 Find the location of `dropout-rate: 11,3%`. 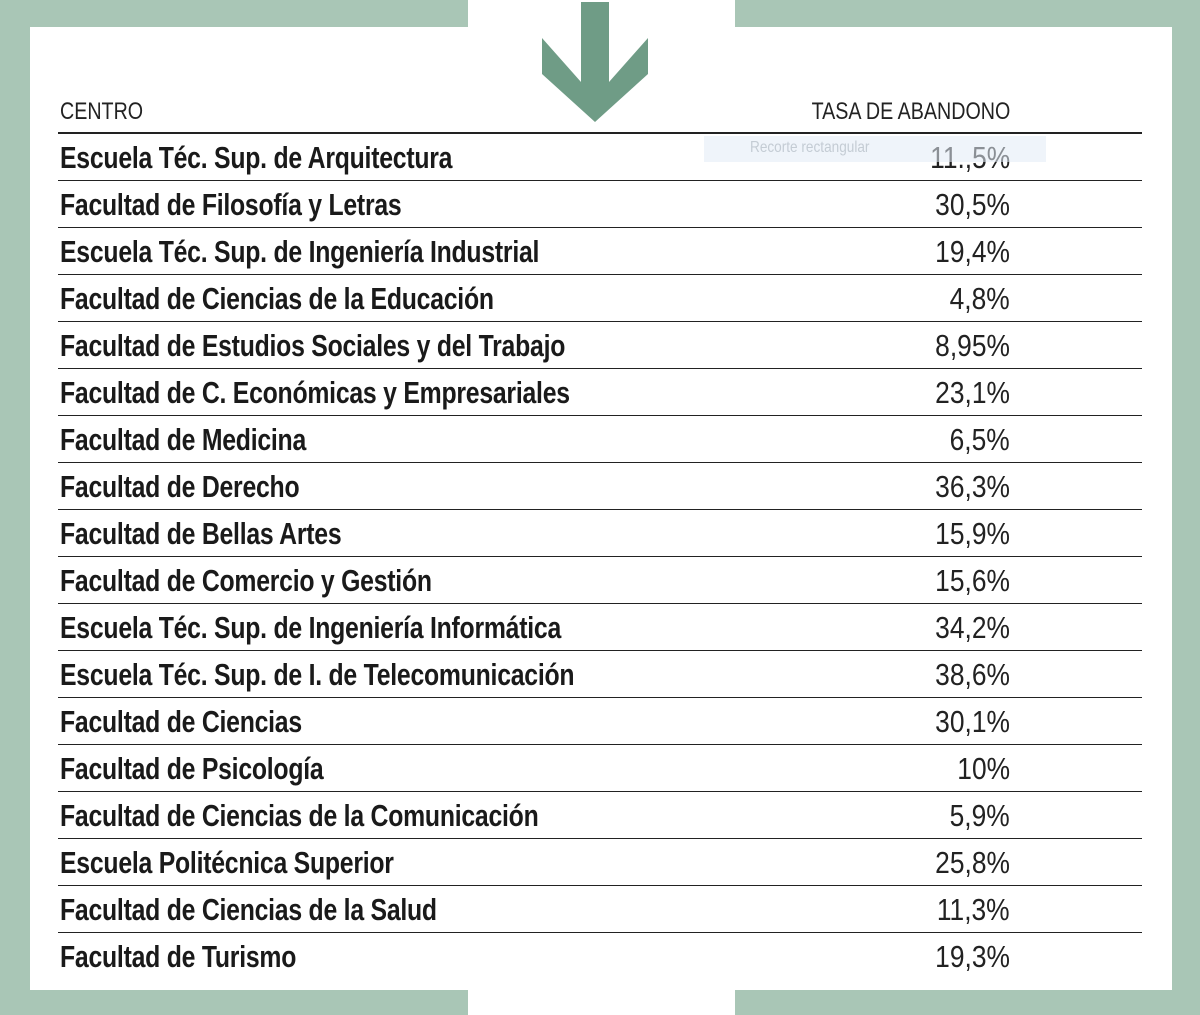

dropout-rate: 11,3% is located at coordinates (973, 909).